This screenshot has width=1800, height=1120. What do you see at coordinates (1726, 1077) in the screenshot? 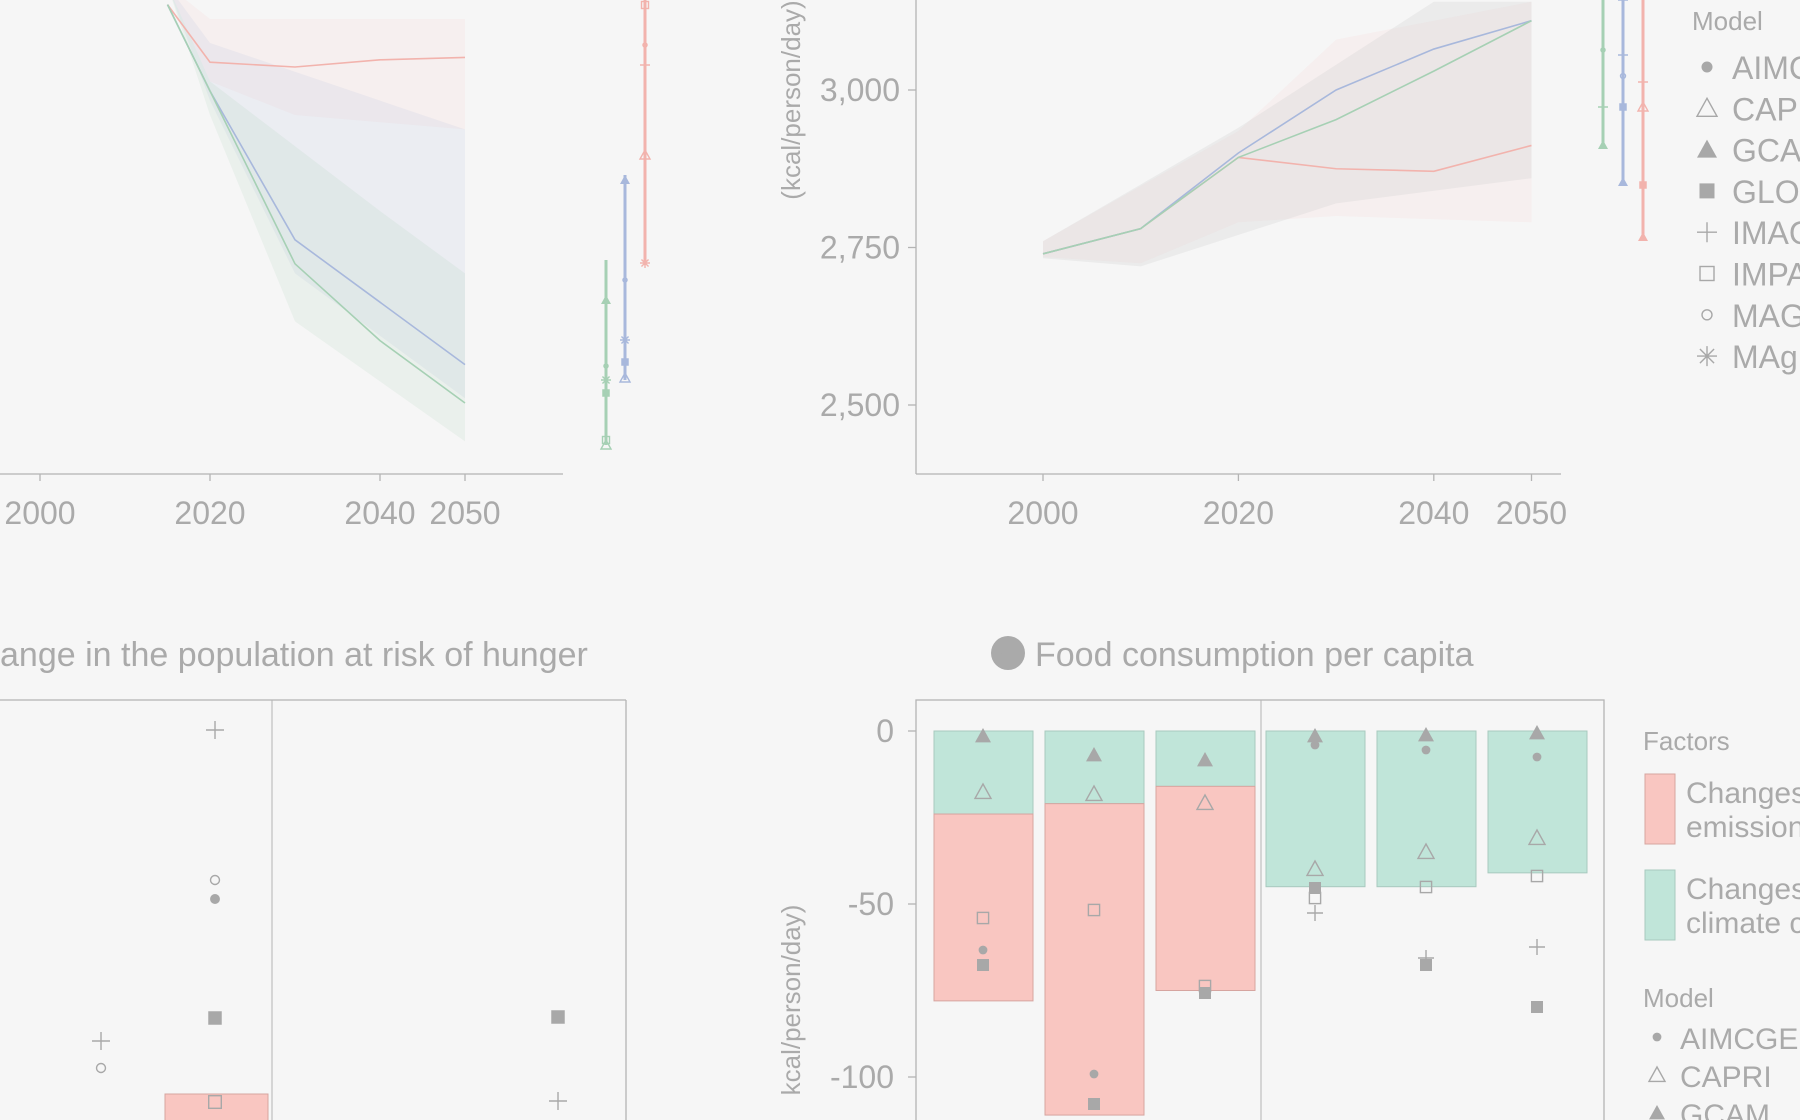
I see `legend-label: CAPRI` at bounding box center [1726, 1077].